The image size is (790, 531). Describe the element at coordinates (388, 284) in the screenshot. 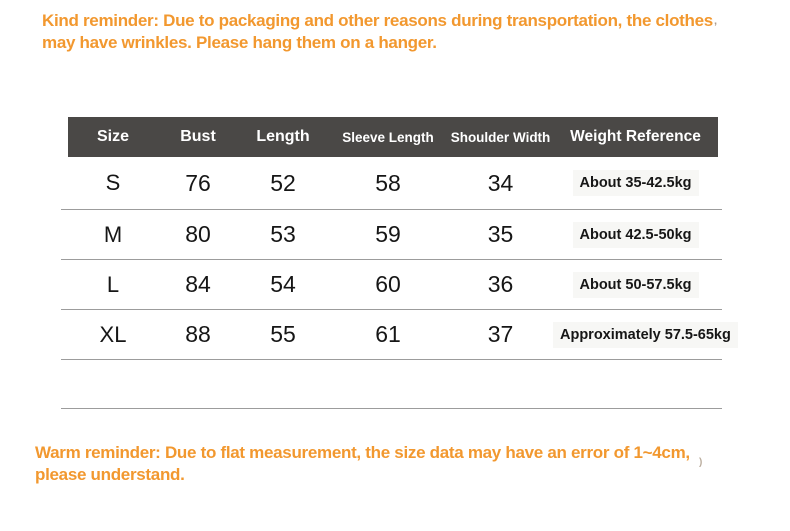

I see `cell-sleeve-length: 60` at that location.